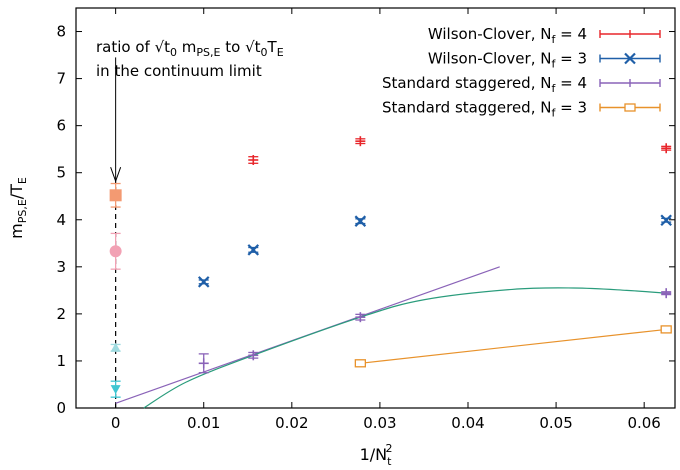 Image resolution: width=680 pixels, height=470 pixels. What do you see at coordinates (115, 347) in the screenshot?
I see `triangle-up-marker` at bounding box center [115, 347].